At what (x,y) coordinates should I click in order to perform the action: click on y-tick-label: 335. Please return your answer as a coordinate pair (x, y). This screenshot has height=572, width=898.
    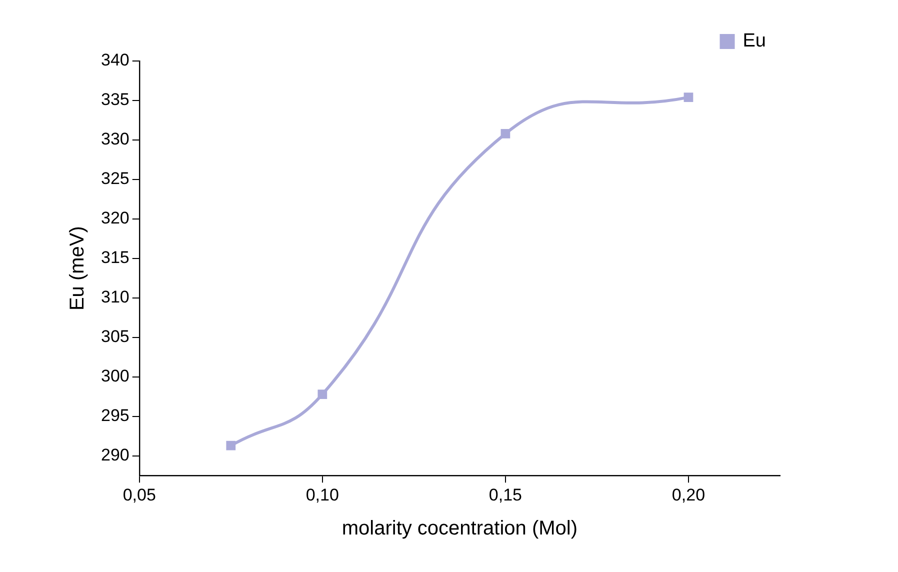
    Looking at the image, I should click on (115, 100).